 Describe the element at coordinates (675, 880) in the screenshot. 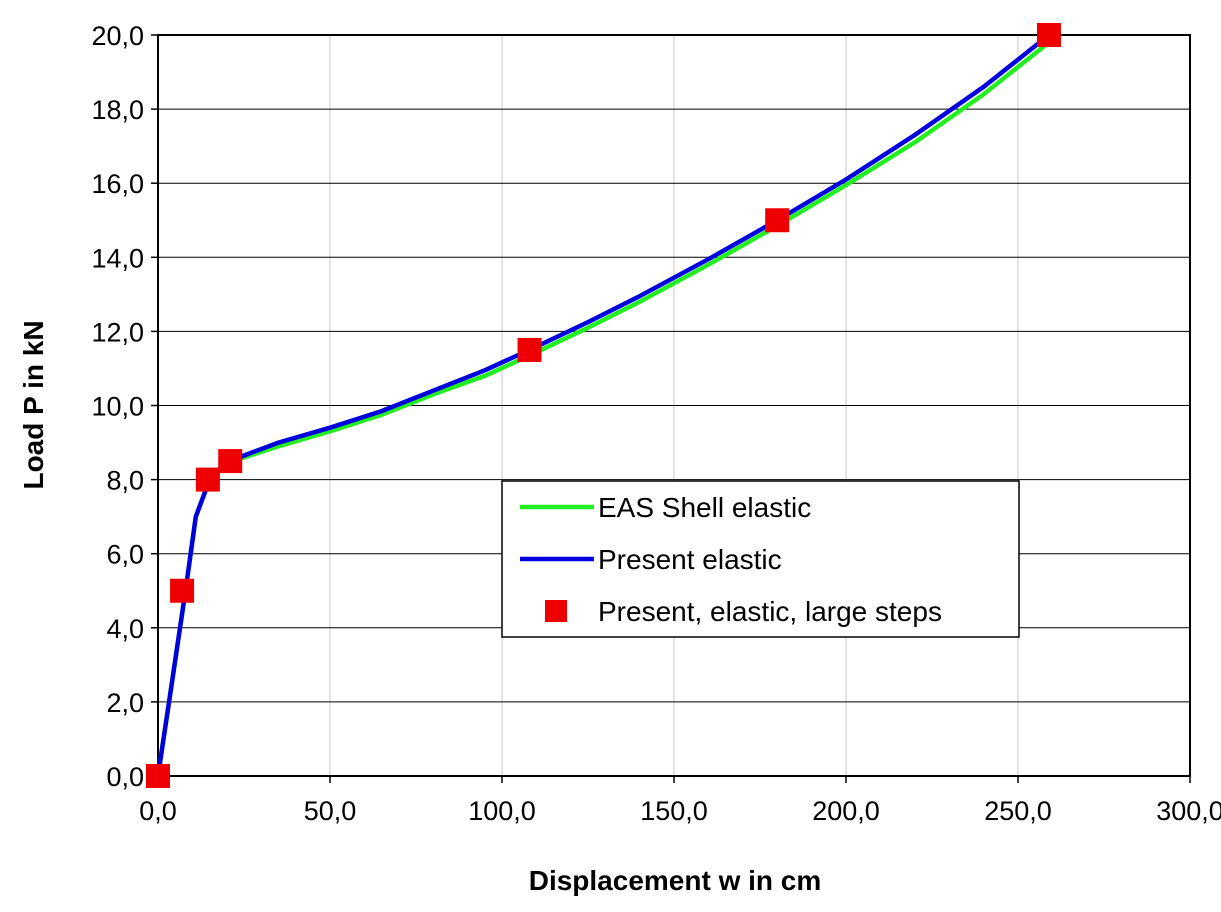

I see `x-axis-title: Displacement w in cm` at that location.